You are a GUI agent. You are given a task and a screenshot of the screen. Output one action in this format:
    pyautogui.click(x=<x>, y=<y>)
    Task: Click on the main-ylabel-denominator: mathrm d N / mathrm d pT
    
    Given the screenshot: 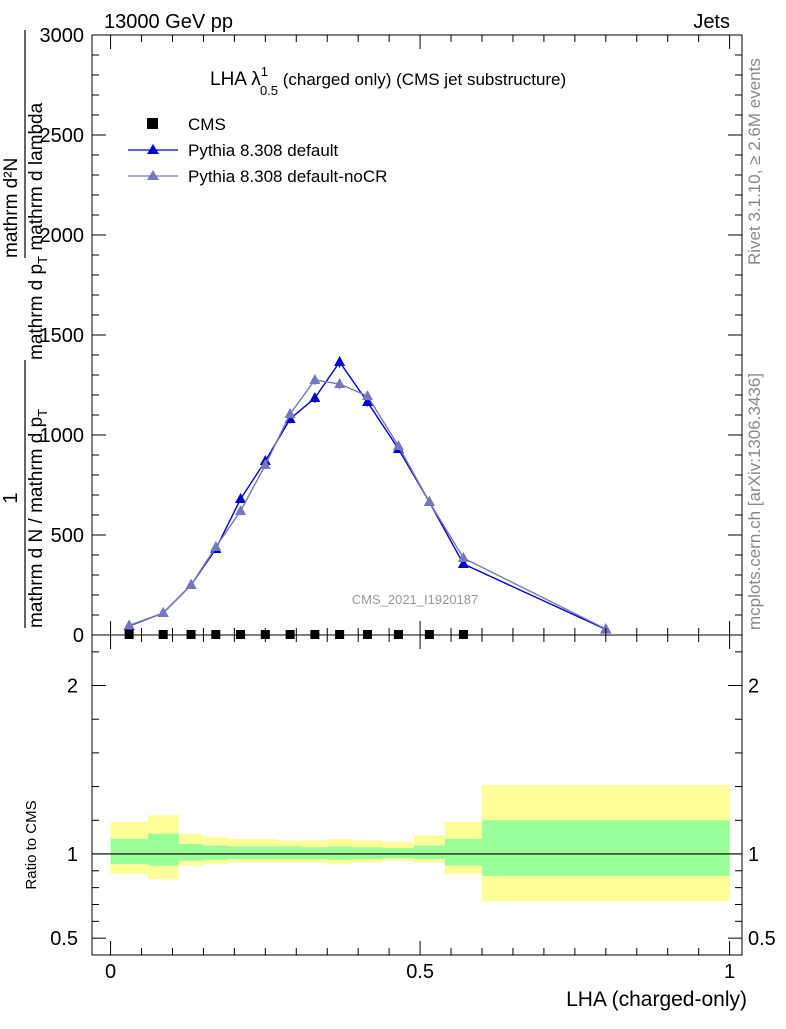 What is the action you would take?
    pyautogui.click(x=38, y=518)
    